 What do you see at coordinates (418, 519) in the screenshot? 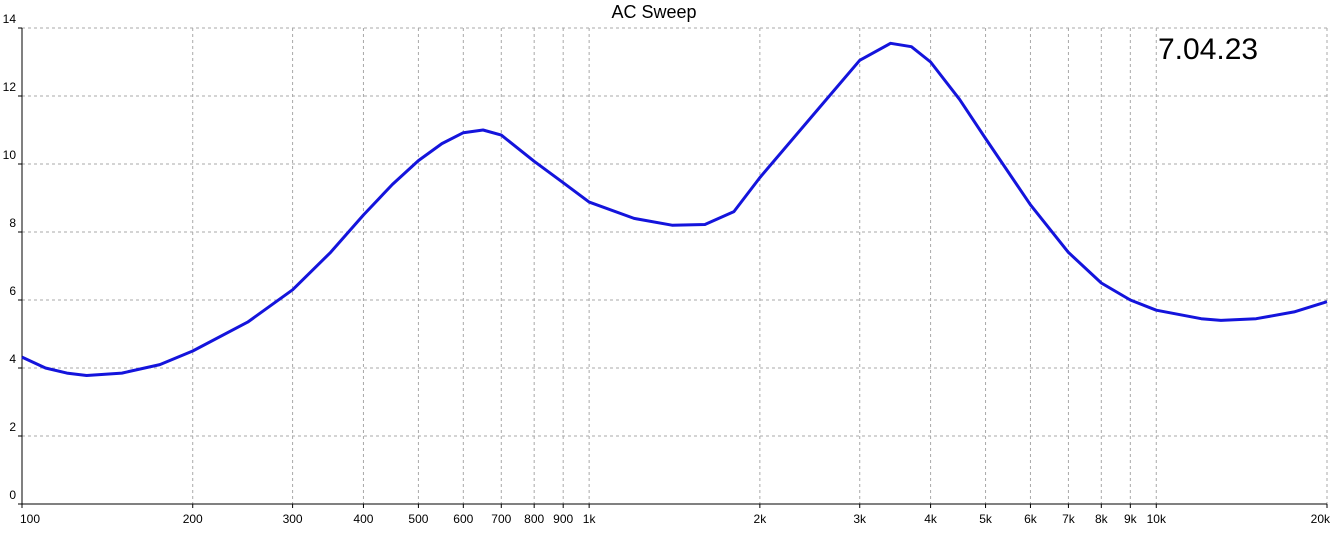
I see `x-tick-label: 500` at bounding box center [418, 519].